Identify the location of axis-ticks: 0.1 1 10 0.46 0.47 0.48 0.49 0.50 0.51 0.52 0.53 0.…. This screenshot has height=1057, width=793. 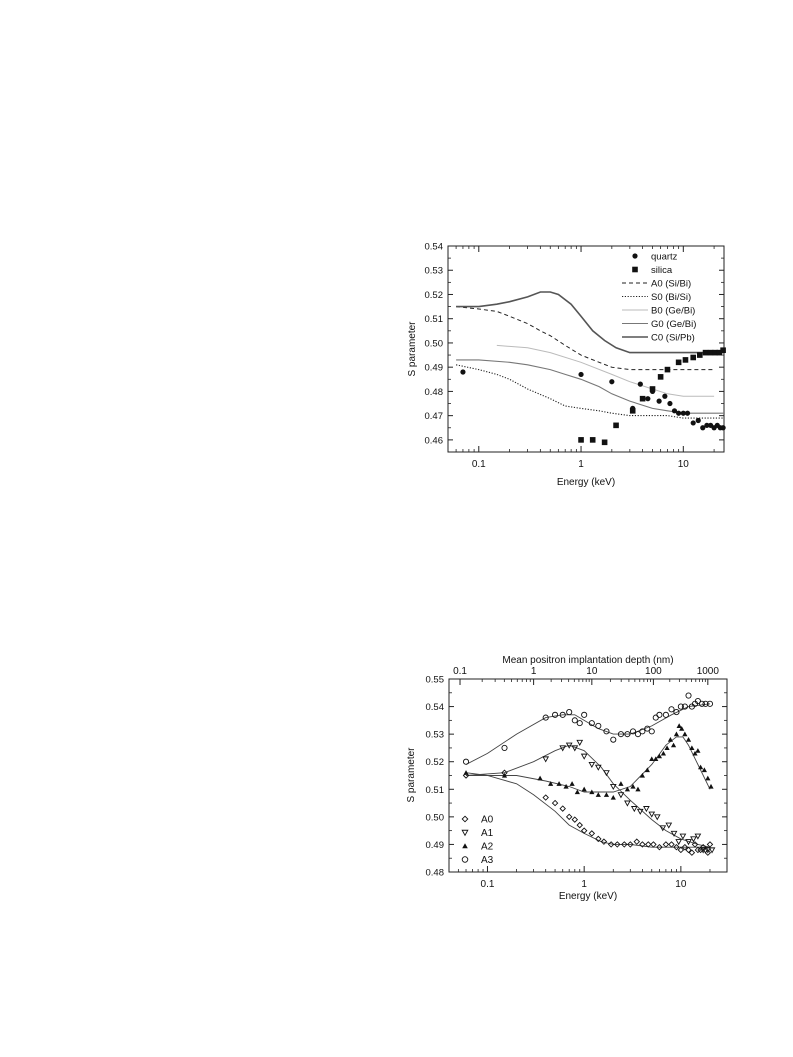
(574, 356).